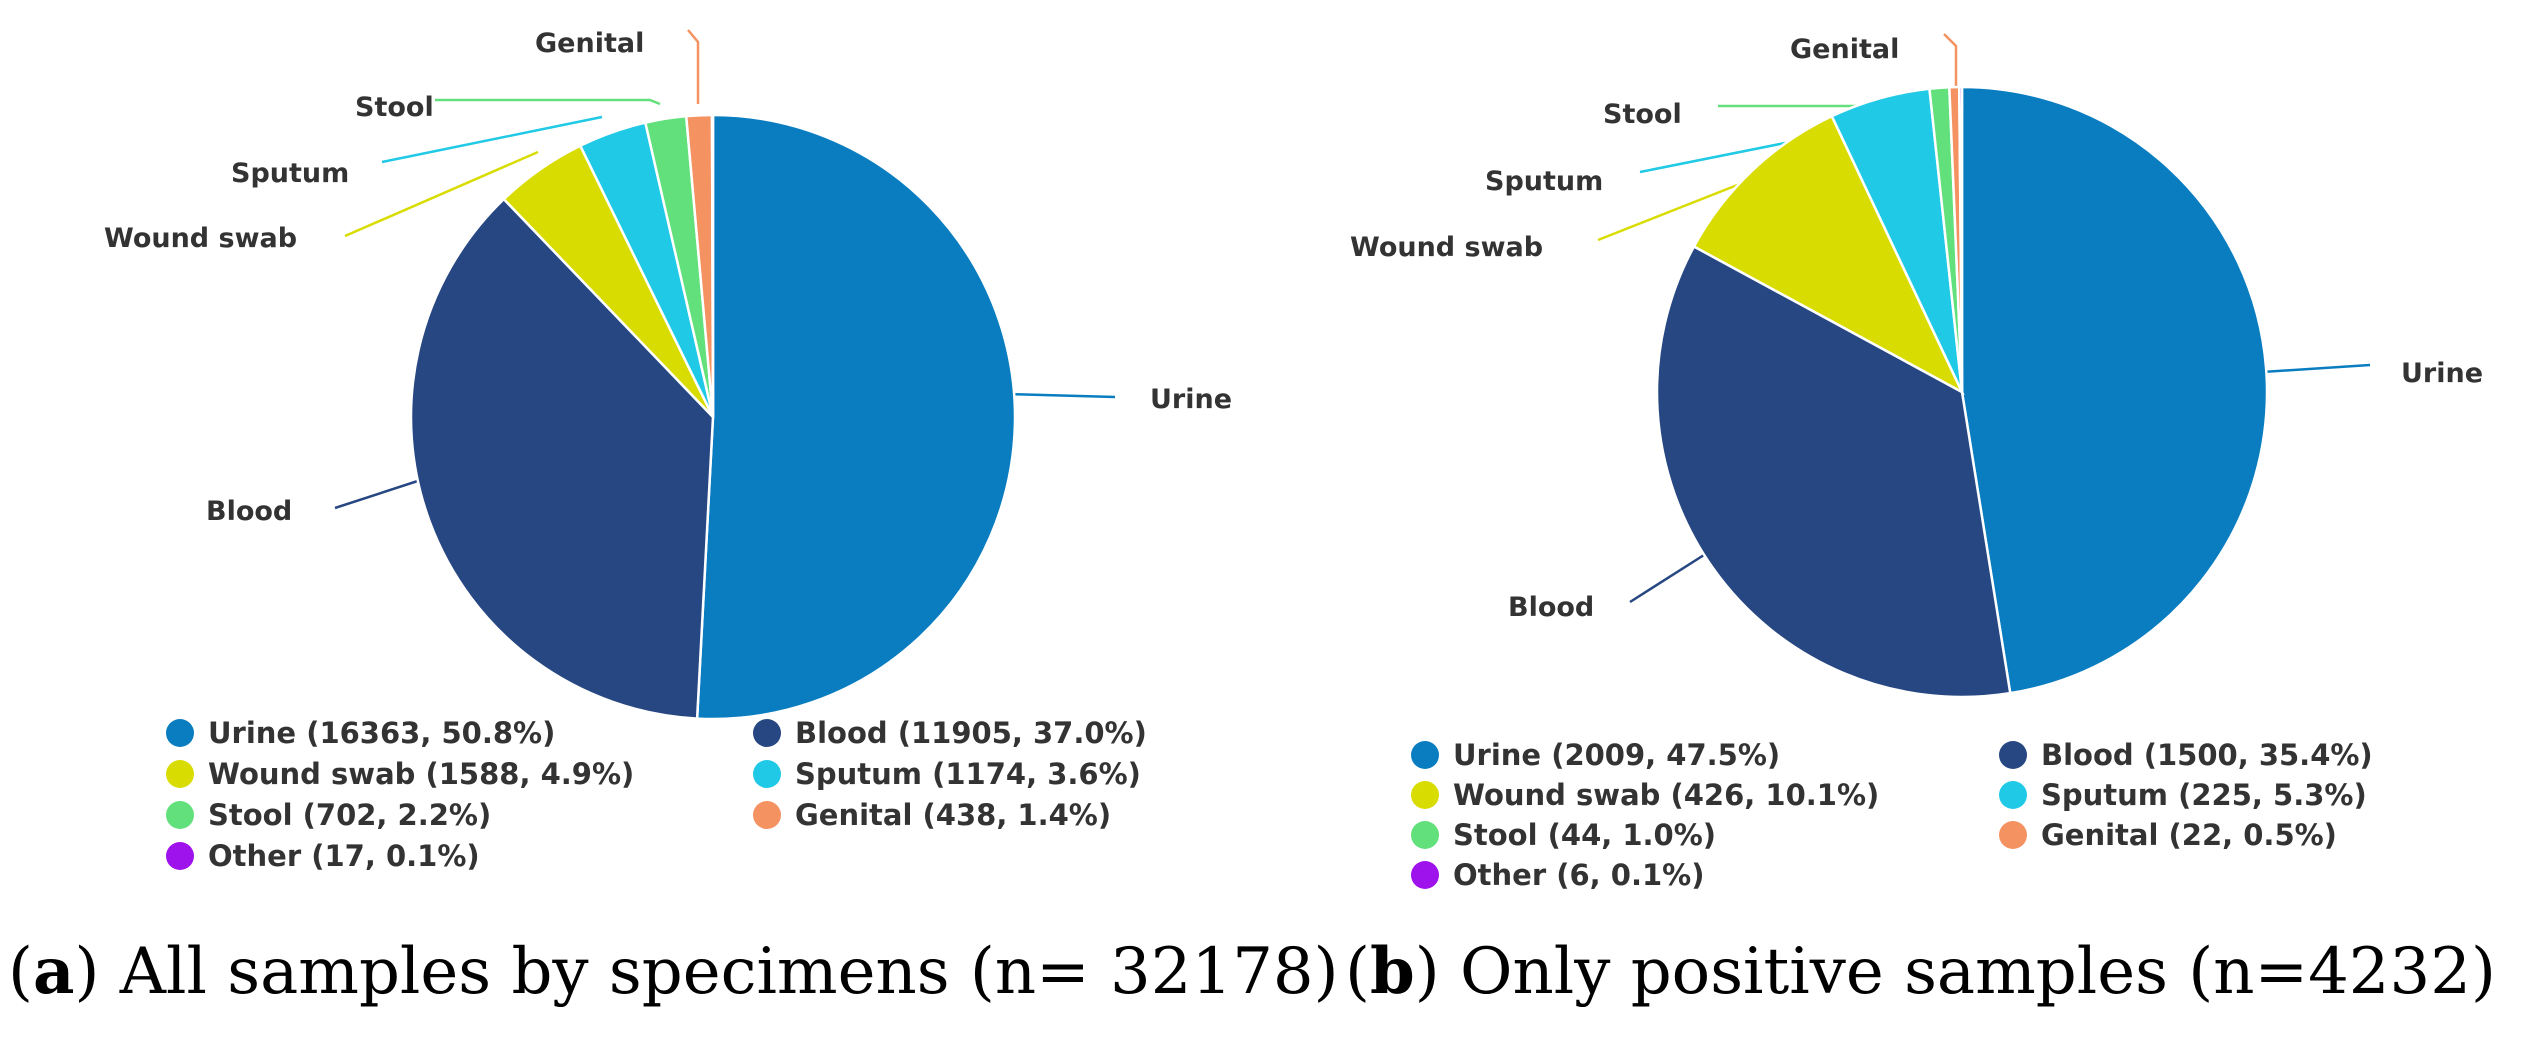 Image resolution: width=2526 pixels, height=1063 pixels. I want to click on legend-item-other: Other (6, 0.1%), so click(1578, 875).